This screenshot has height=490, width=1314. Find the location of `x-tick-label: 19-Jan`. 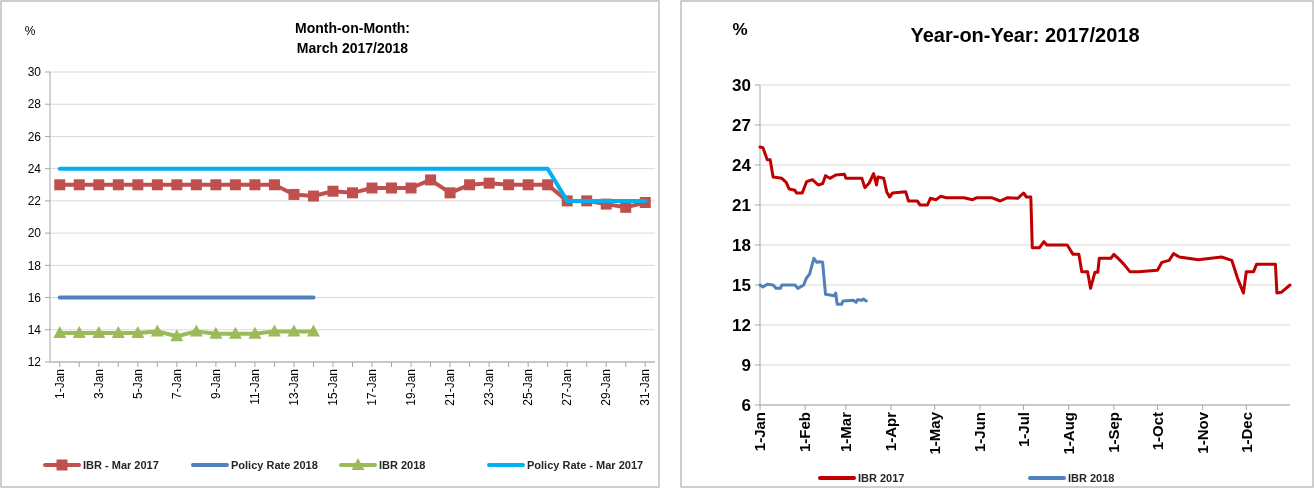

x-tick-label: 19-Jan is located at coordinates (411, 387).